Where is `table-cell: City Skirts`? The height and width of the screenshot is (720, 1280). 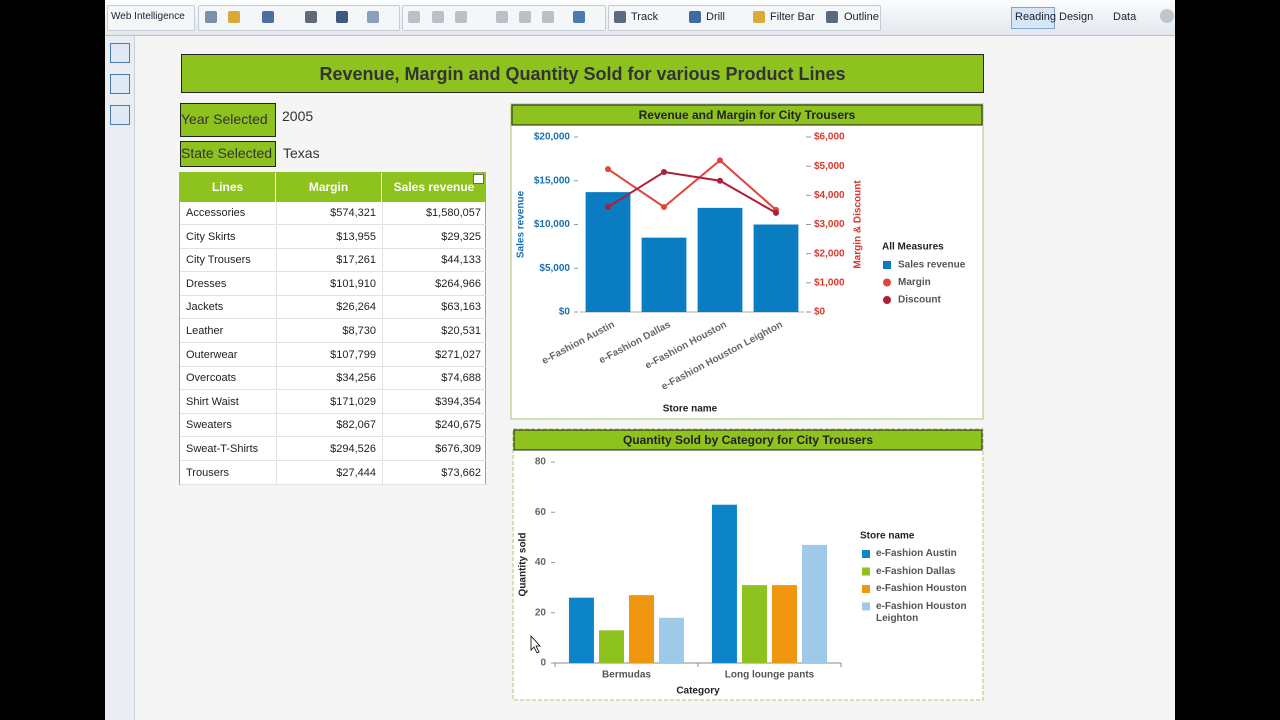 table-cell: City Skirts is located at coordinates (228, 237).